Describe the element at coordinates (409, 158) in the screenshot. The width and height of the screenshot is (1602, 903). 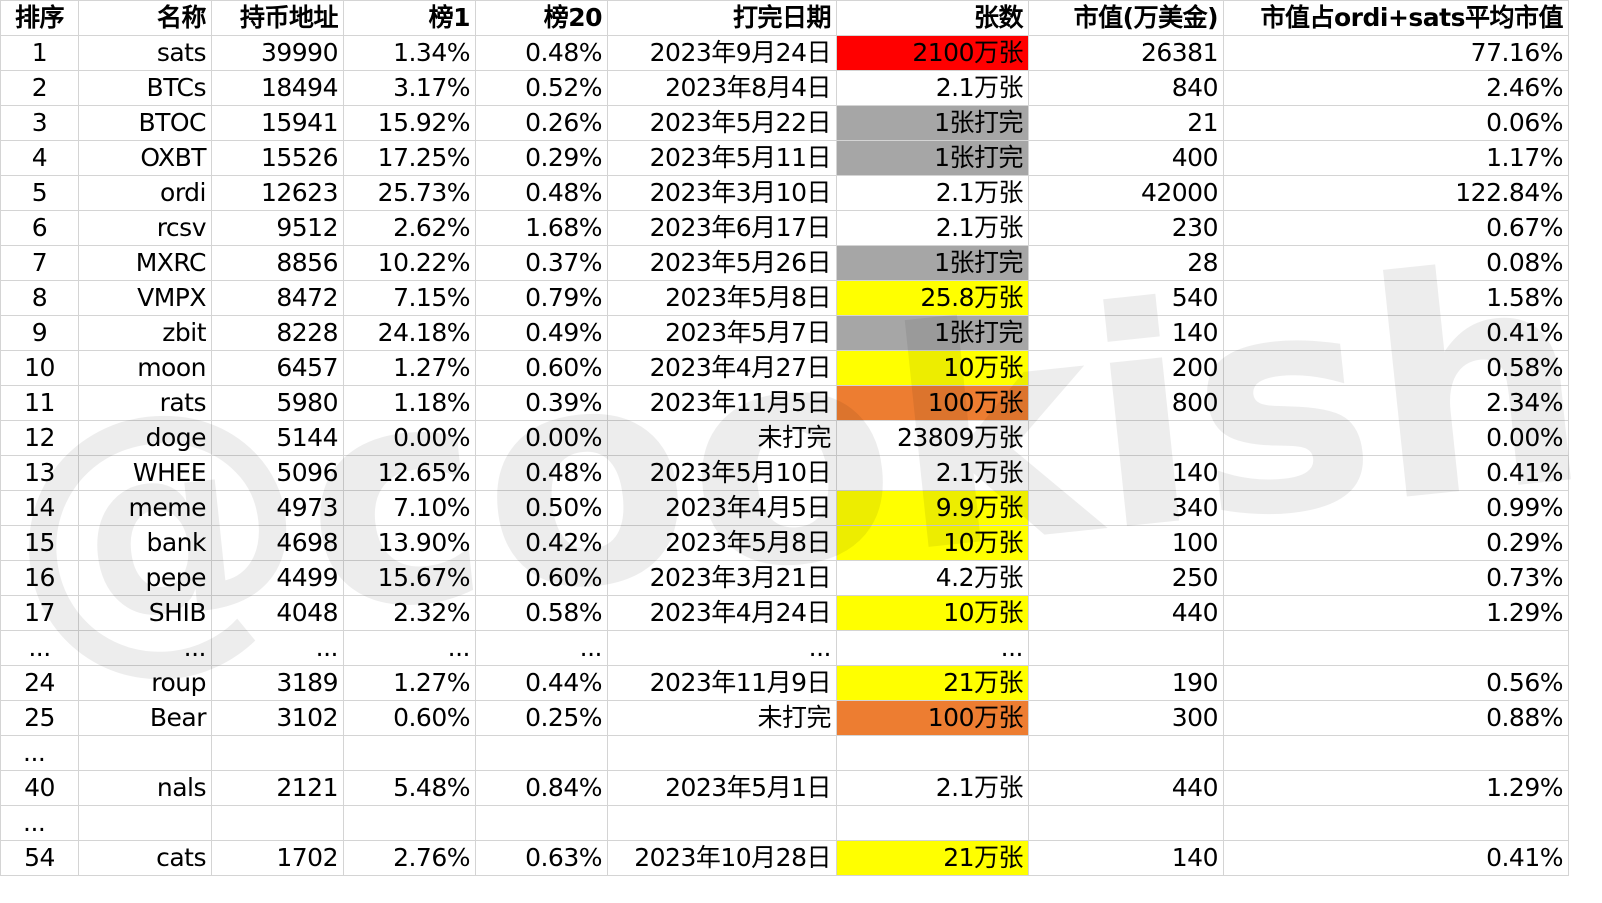
I see `top1-cell: 17.25%` at that location.